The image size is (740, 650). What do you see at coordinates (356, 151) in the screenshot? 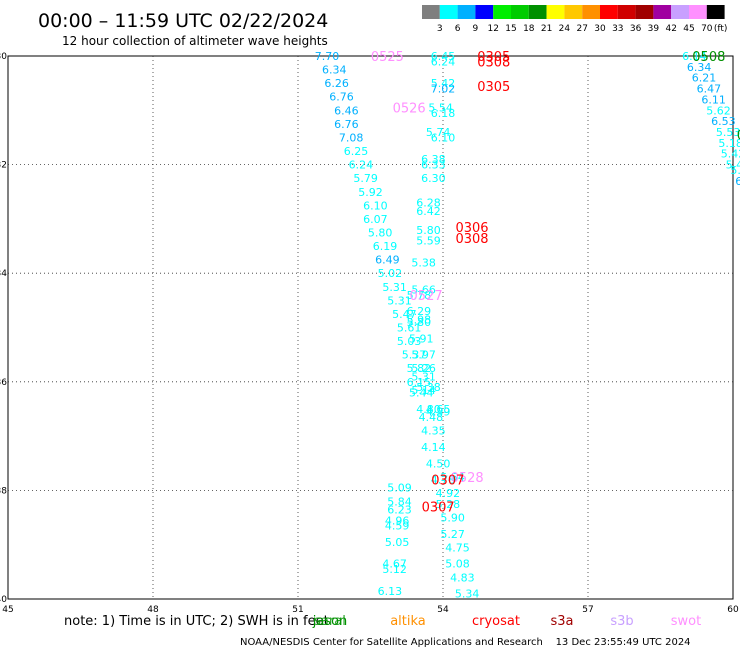
I see `swh-value: 6.25` at bounding box center [356, 151].